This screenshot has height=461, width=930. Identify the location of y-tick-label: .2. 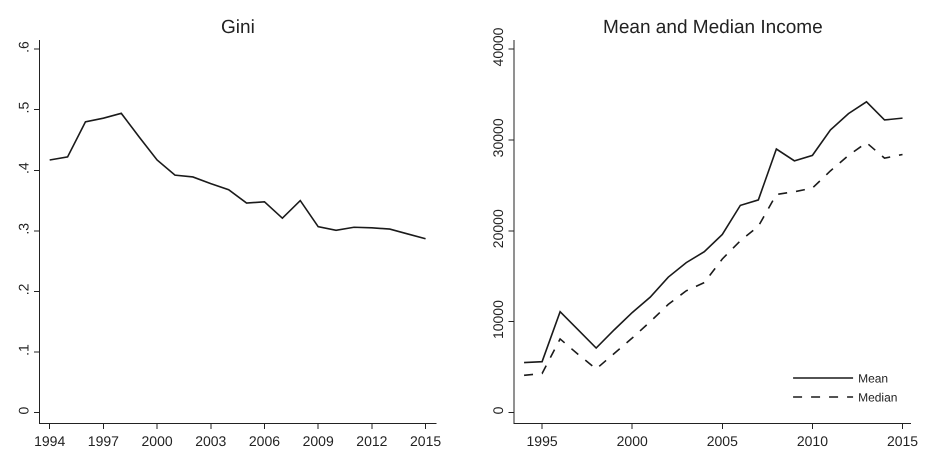
(23, 289).